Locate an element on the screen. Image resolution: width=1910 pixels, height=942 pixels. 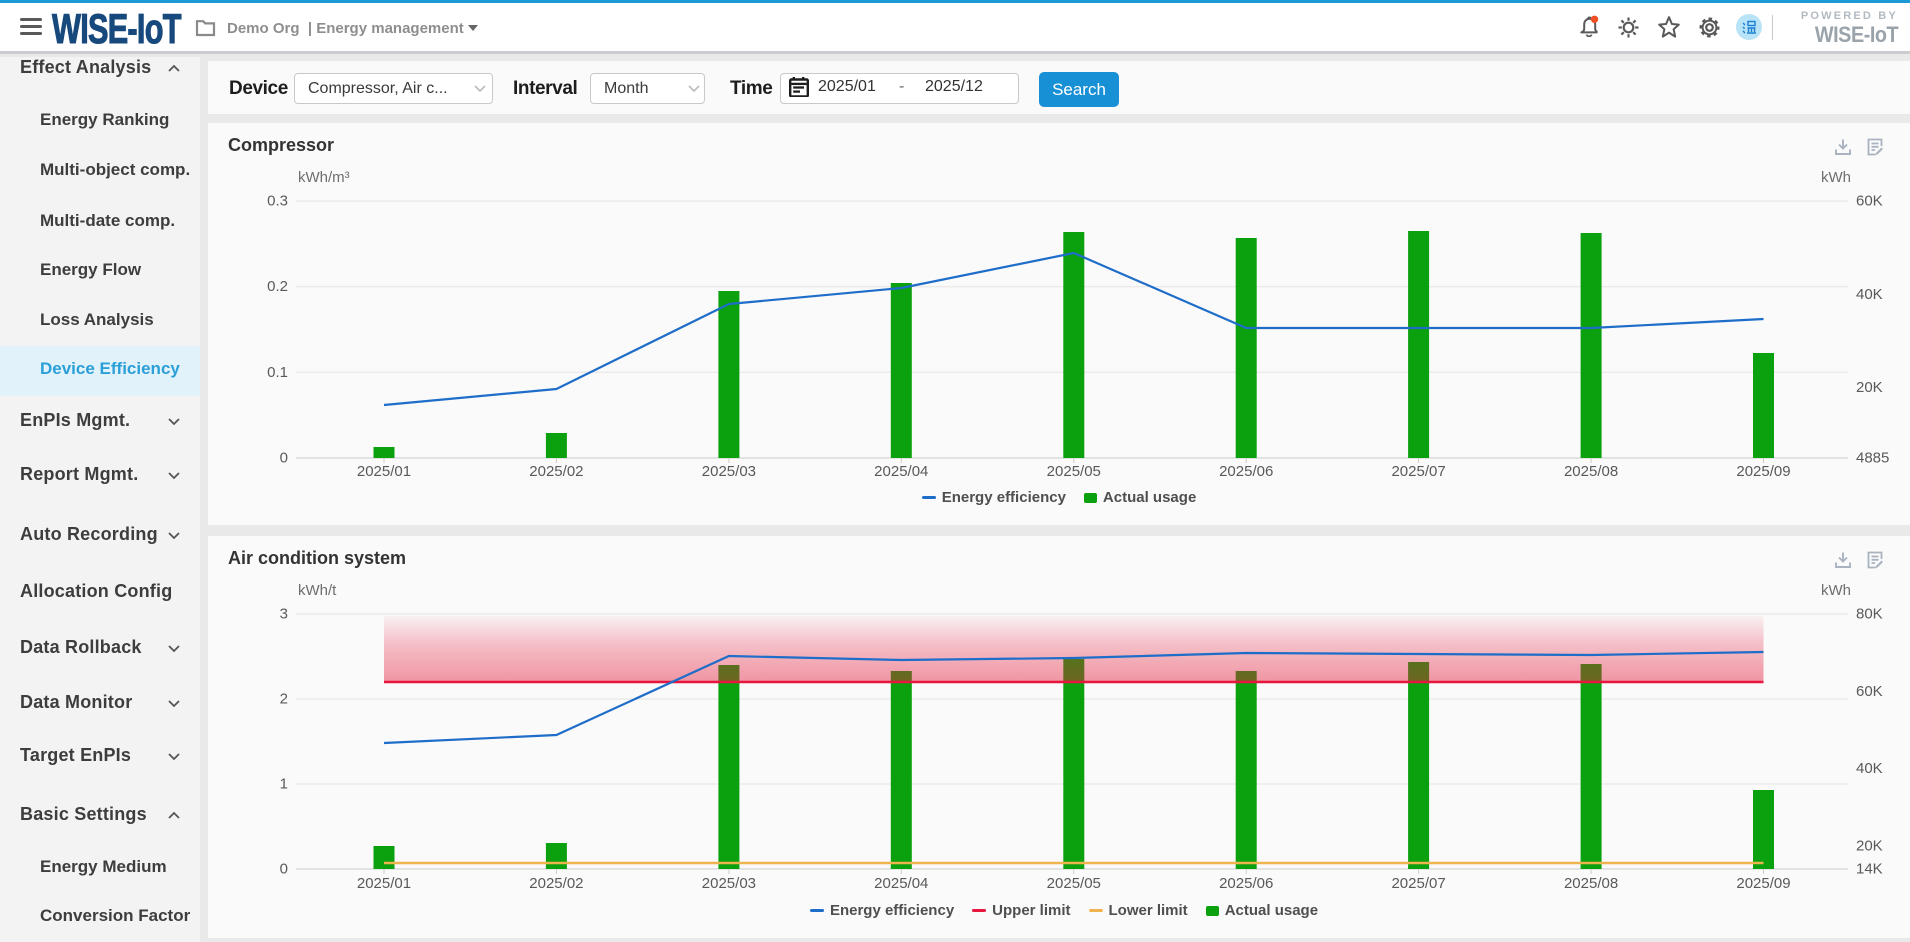
svg-text: 4885 is located at coordinates (1872, 458).